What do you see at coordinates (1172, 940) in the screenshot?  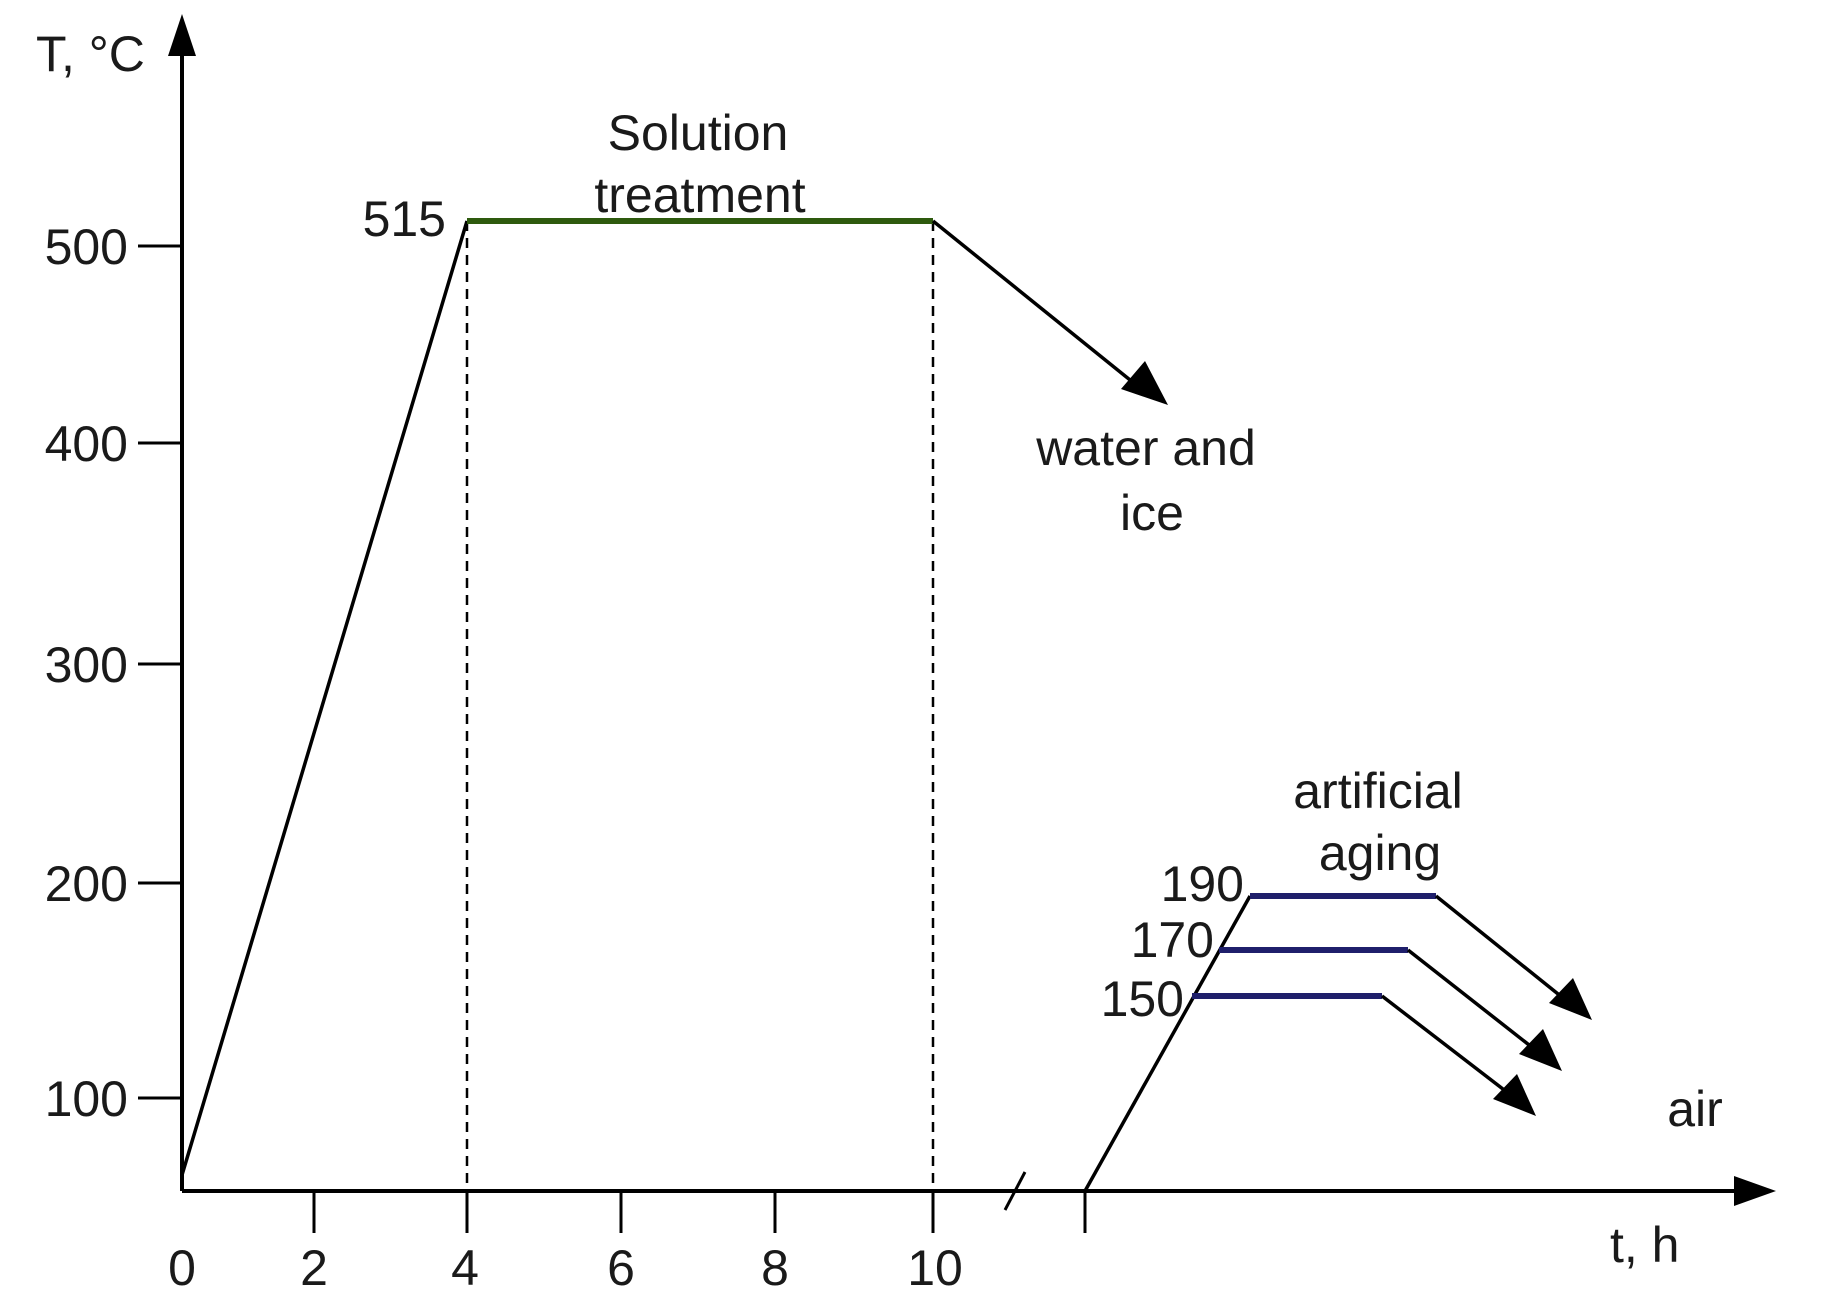 I see `aging-temperature-label-170: 170` at bounding box center [1172, 940].